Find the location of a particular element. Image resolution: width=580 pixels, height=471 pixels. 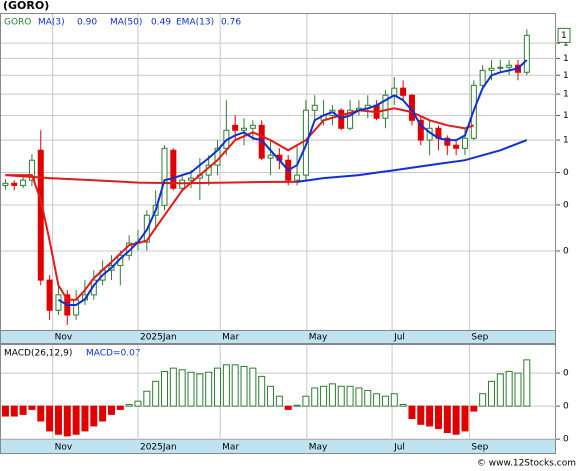

legend-value: 0.49 is located at coordinates (161, 23).